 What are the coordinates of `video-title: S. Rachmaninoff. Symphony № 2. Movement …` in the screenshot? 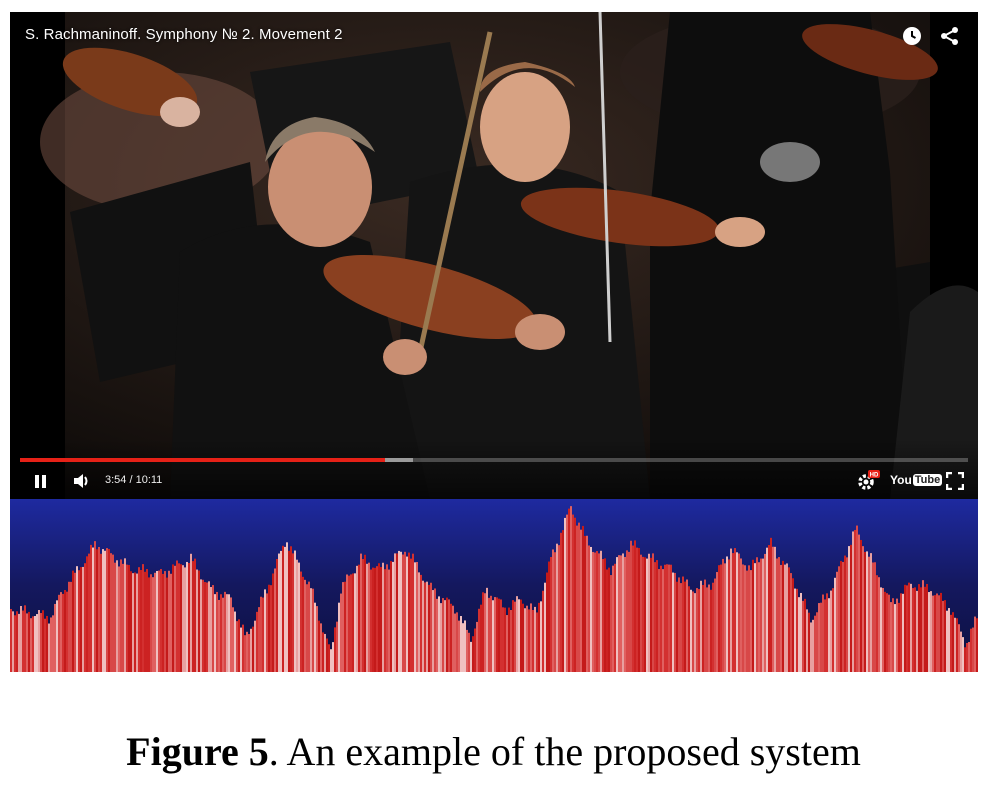 It's located at (184, 34).